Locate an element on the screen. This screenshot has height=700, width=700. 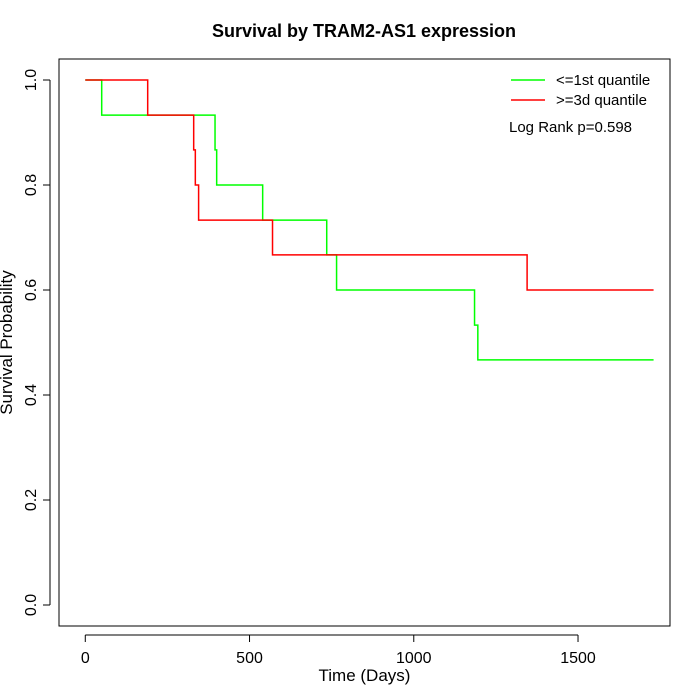
x-axis: 0 500 1000 1500 is located at coordinates (338, 650).